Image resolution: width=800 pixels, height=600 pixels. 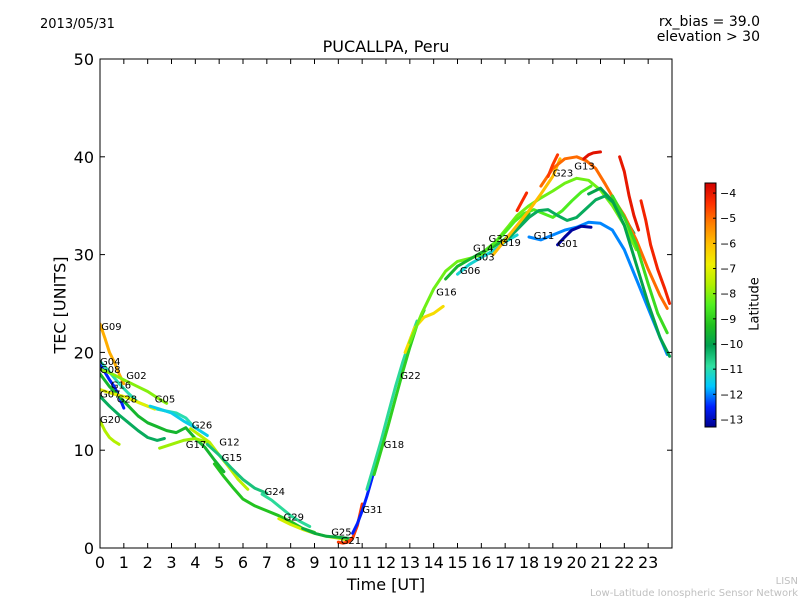 What do you see at coordinates (709, 22) in the screenshot?
I see `rx-bias-label: rx_bias = 39.0` at bounding box center [709, 22].